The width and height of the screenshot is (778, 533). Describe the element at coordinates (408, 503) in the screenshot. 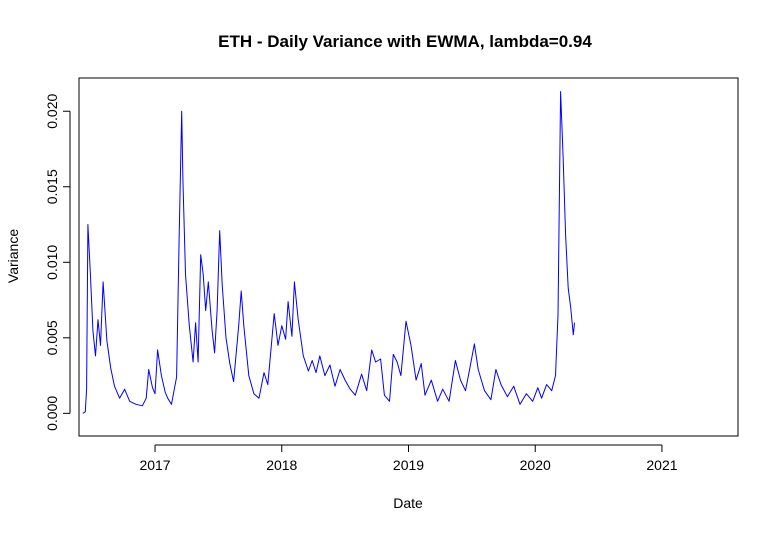

I see `x-axis-label: Date` at that location.